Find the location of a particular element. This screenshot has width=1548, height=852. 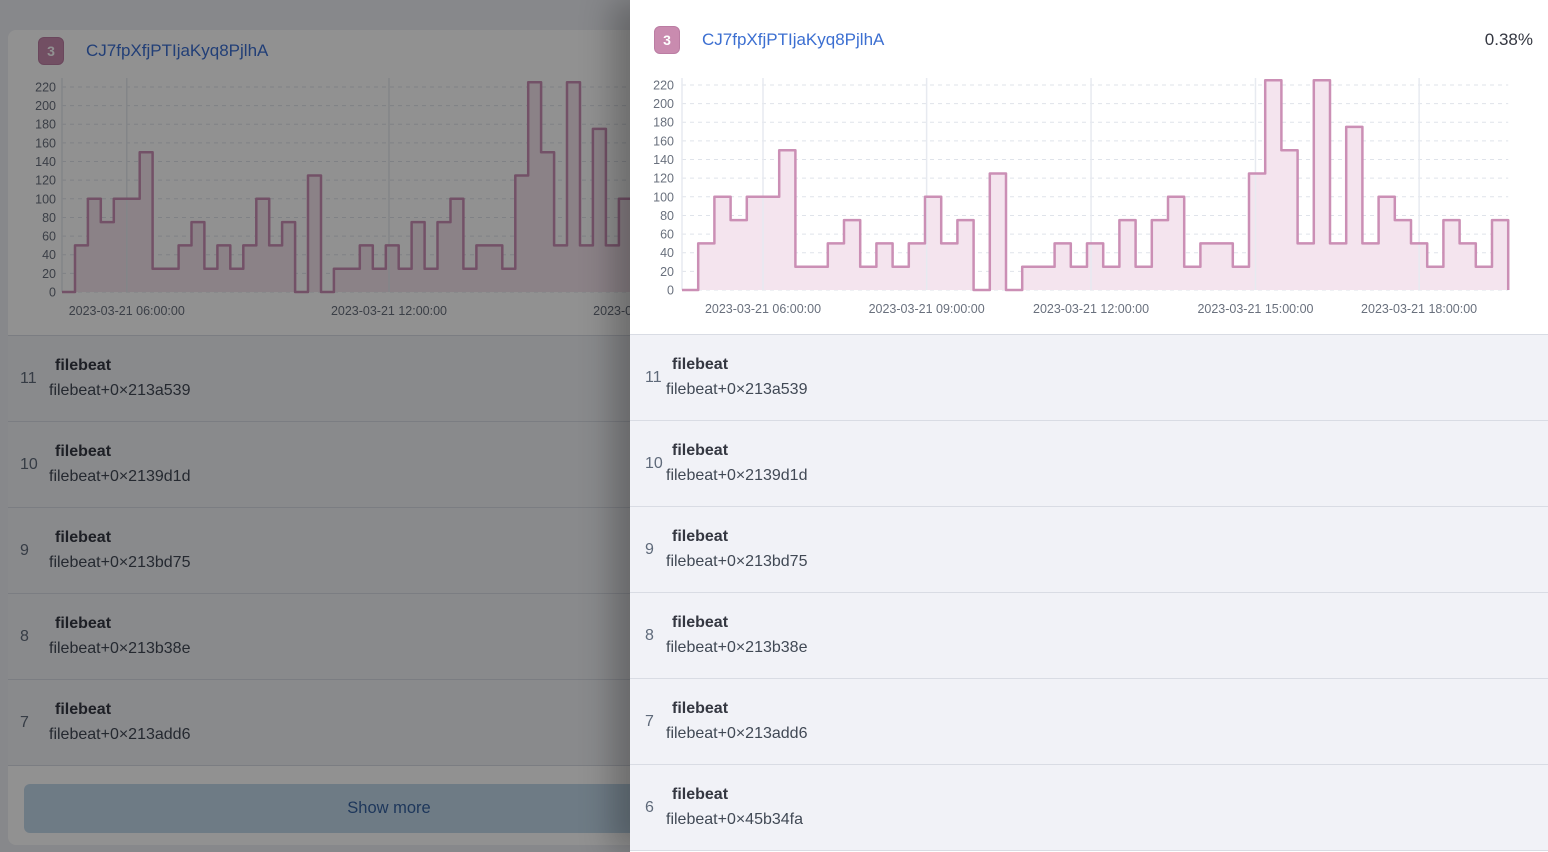

flyout-header: 3 CJ7fpXfjPTIjaKyq8PjlhA 0.38% is located at coordinates (1089, 27).